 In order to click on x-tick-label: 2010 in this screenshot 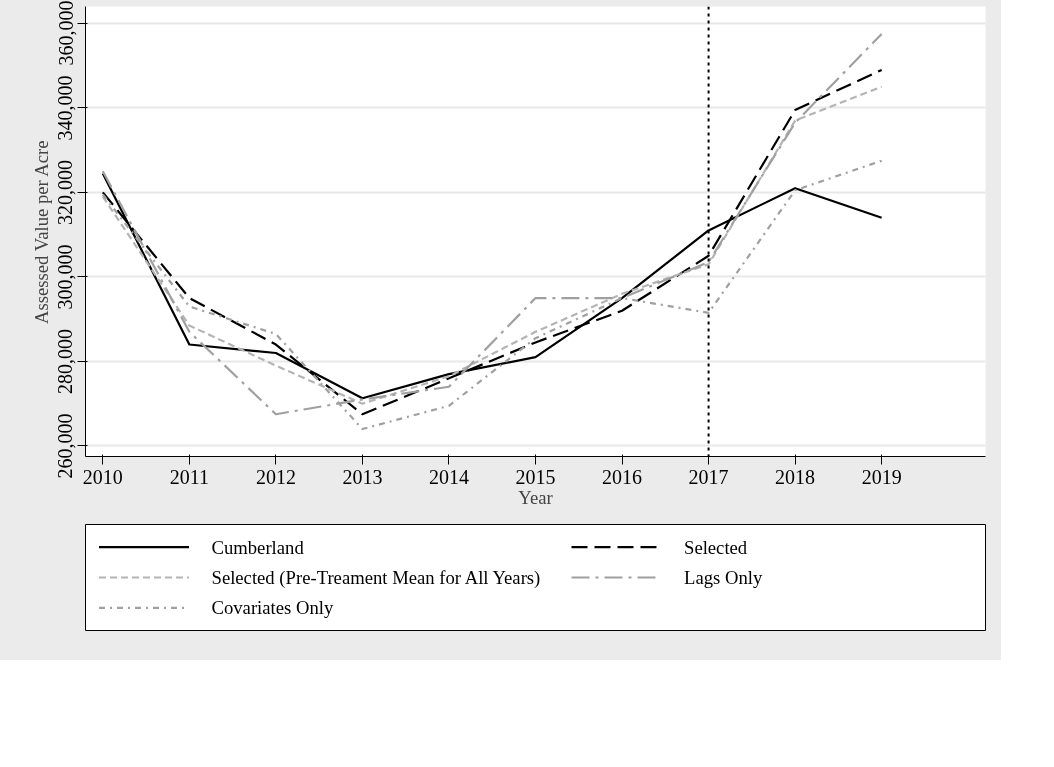, I will do `click(102, 476)`.